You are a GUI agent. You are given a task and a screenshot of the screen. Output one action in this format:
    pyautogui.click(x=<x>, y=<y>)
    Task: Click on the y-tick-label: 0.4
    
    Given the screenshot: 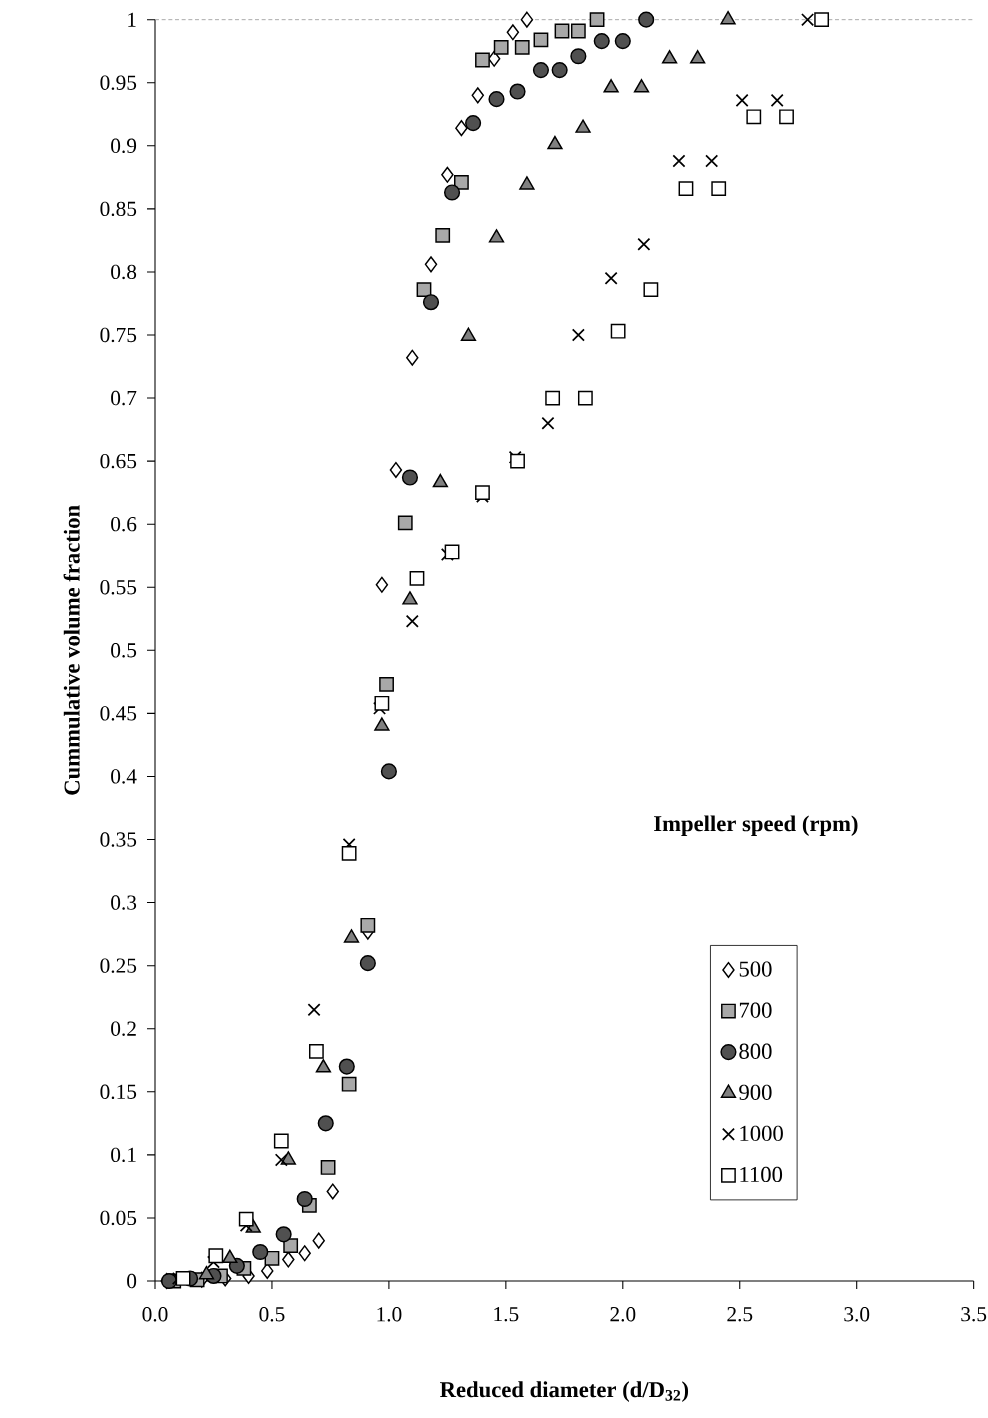 What is the action you would take?
    pyautogui.click(x=124, y=776)
    